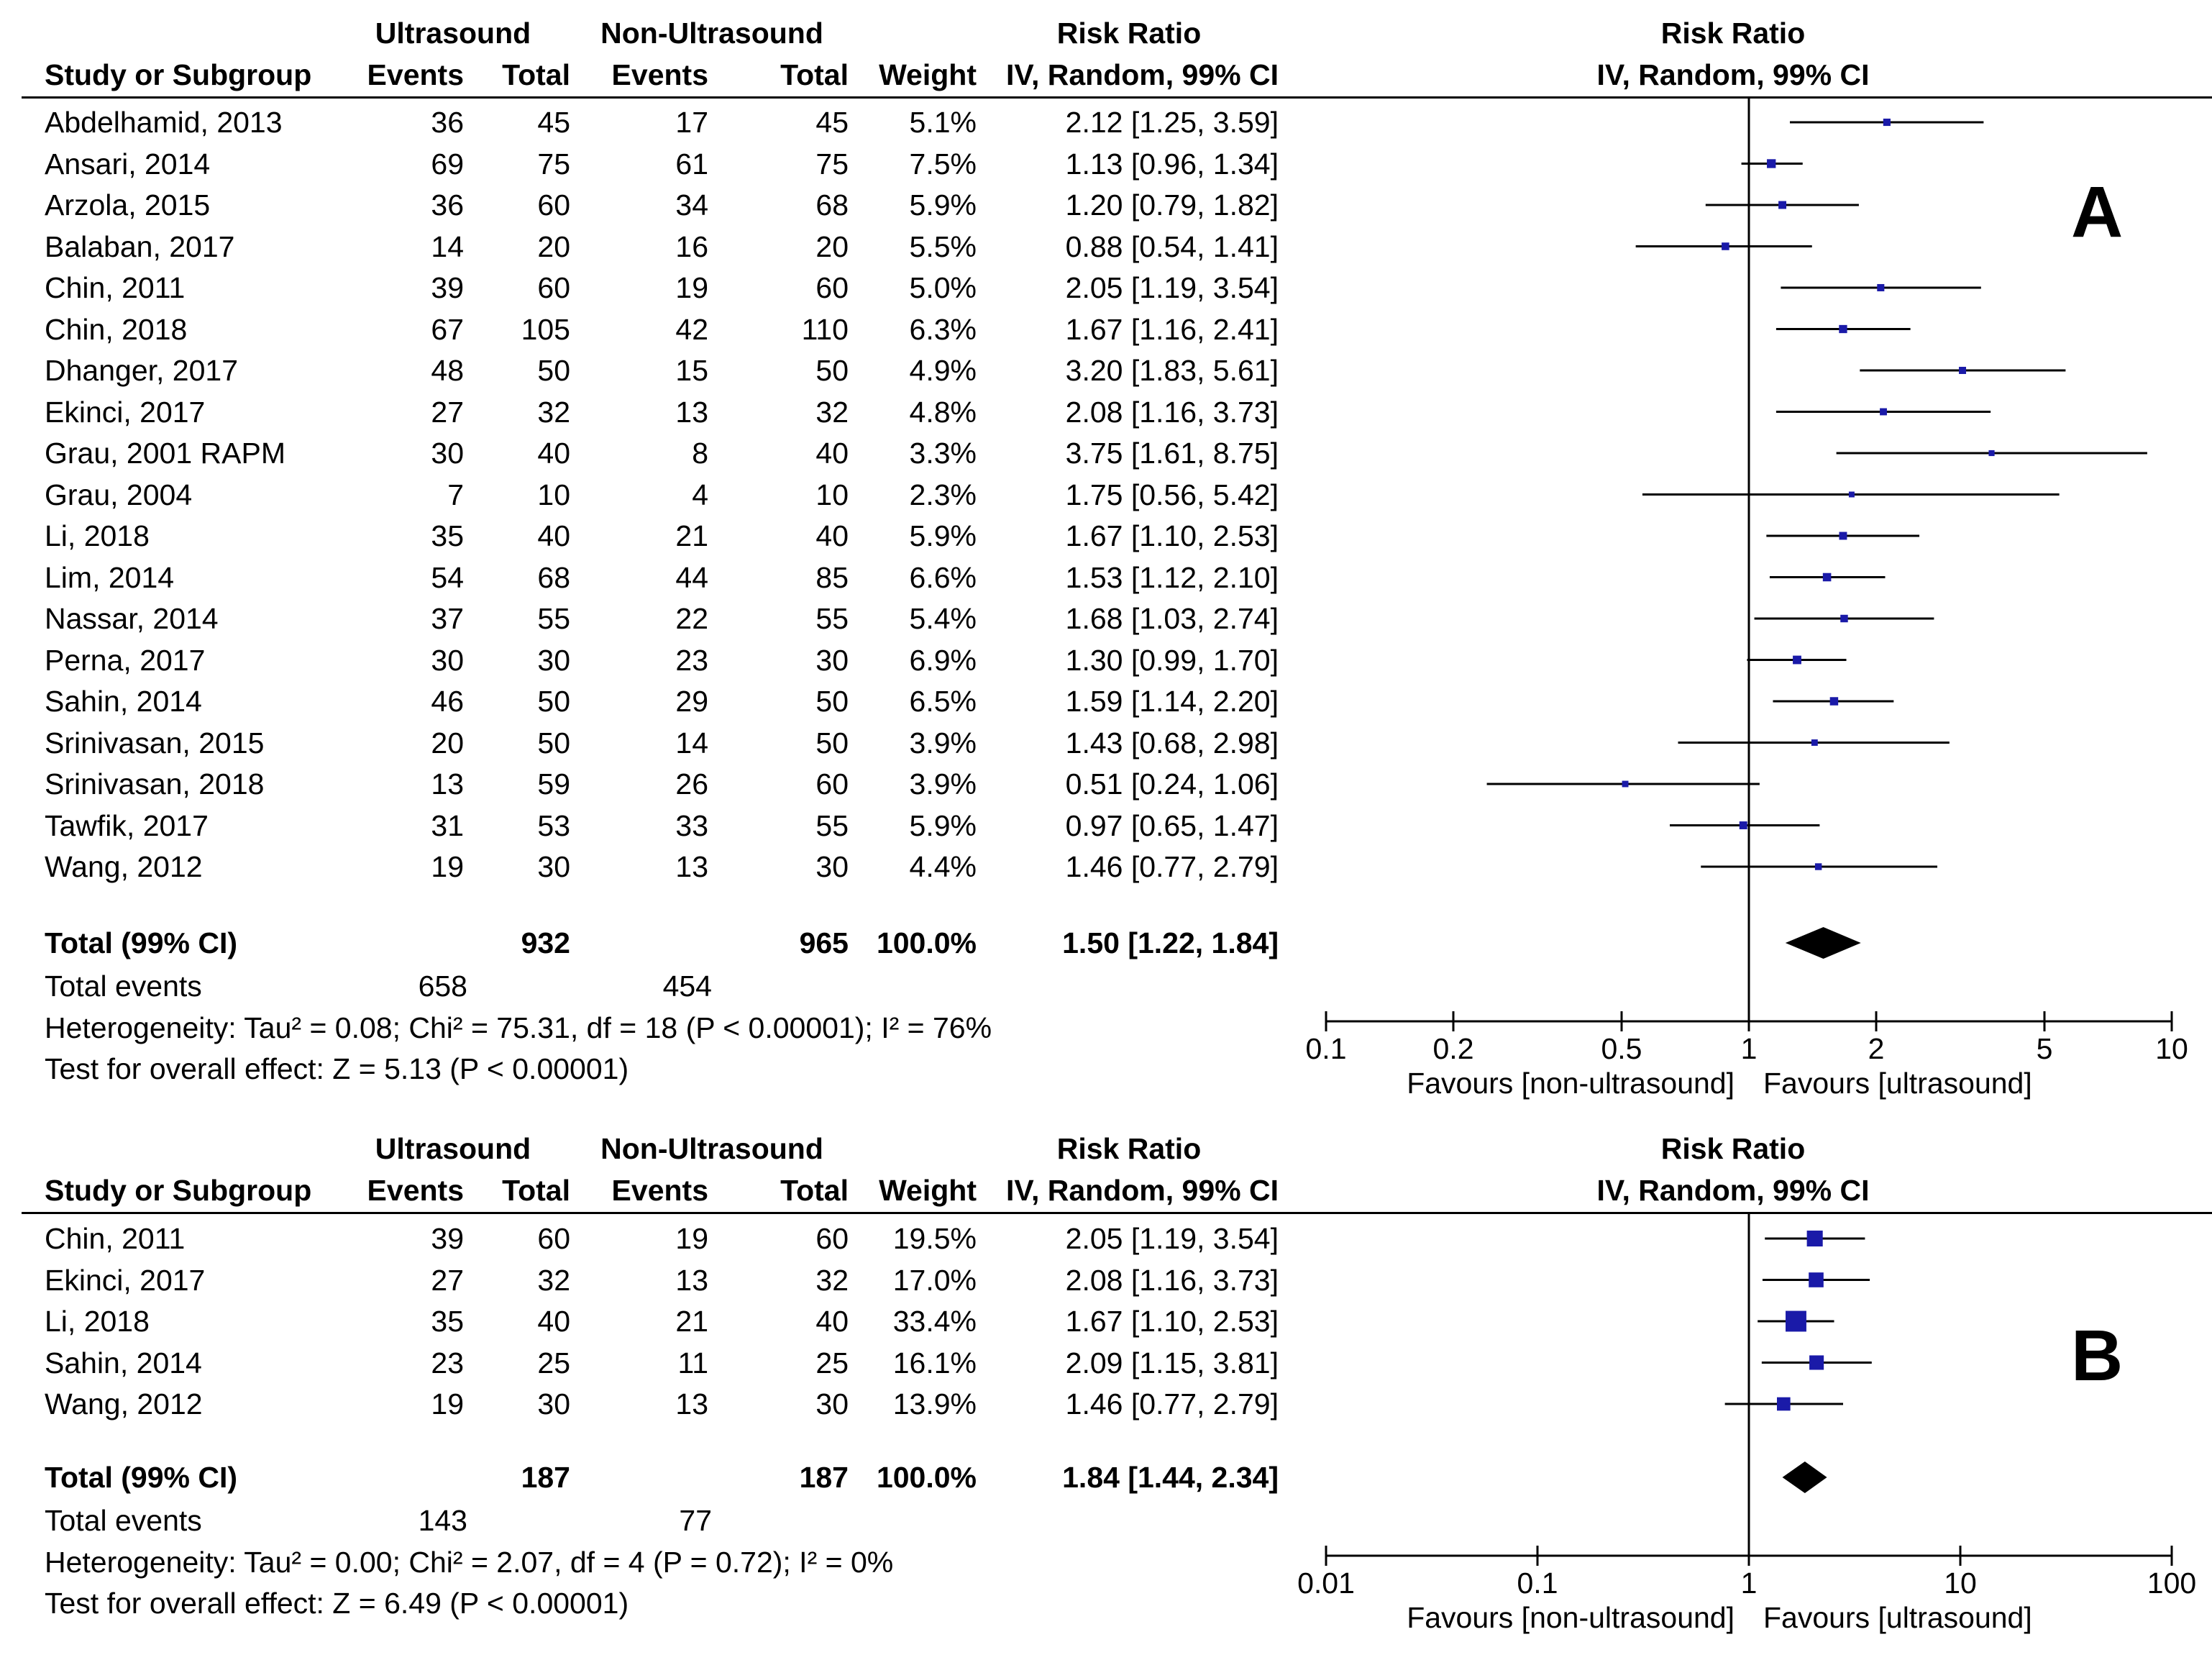  Describe the element at coordinates (691, 701) in the screenshot. I see `study-events-non-ultrasound: 29` at that location.